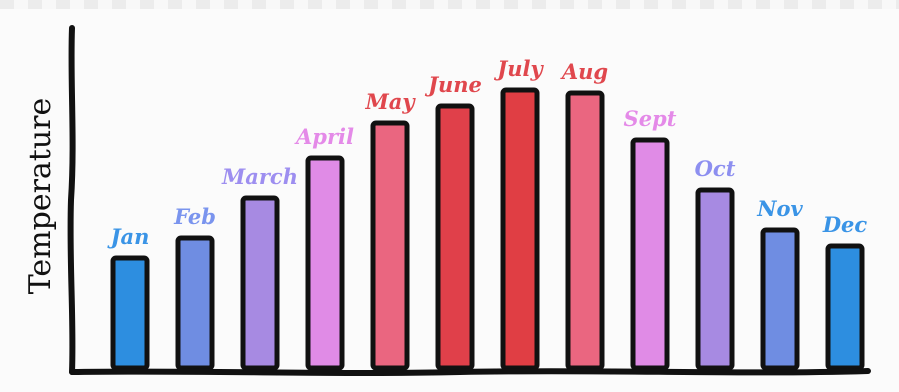 This screenshot has height=392, width=899. What do you see at coordinates (390, 245) in the screenshot?
I see `bar-may` at bounding box center [390, 245].